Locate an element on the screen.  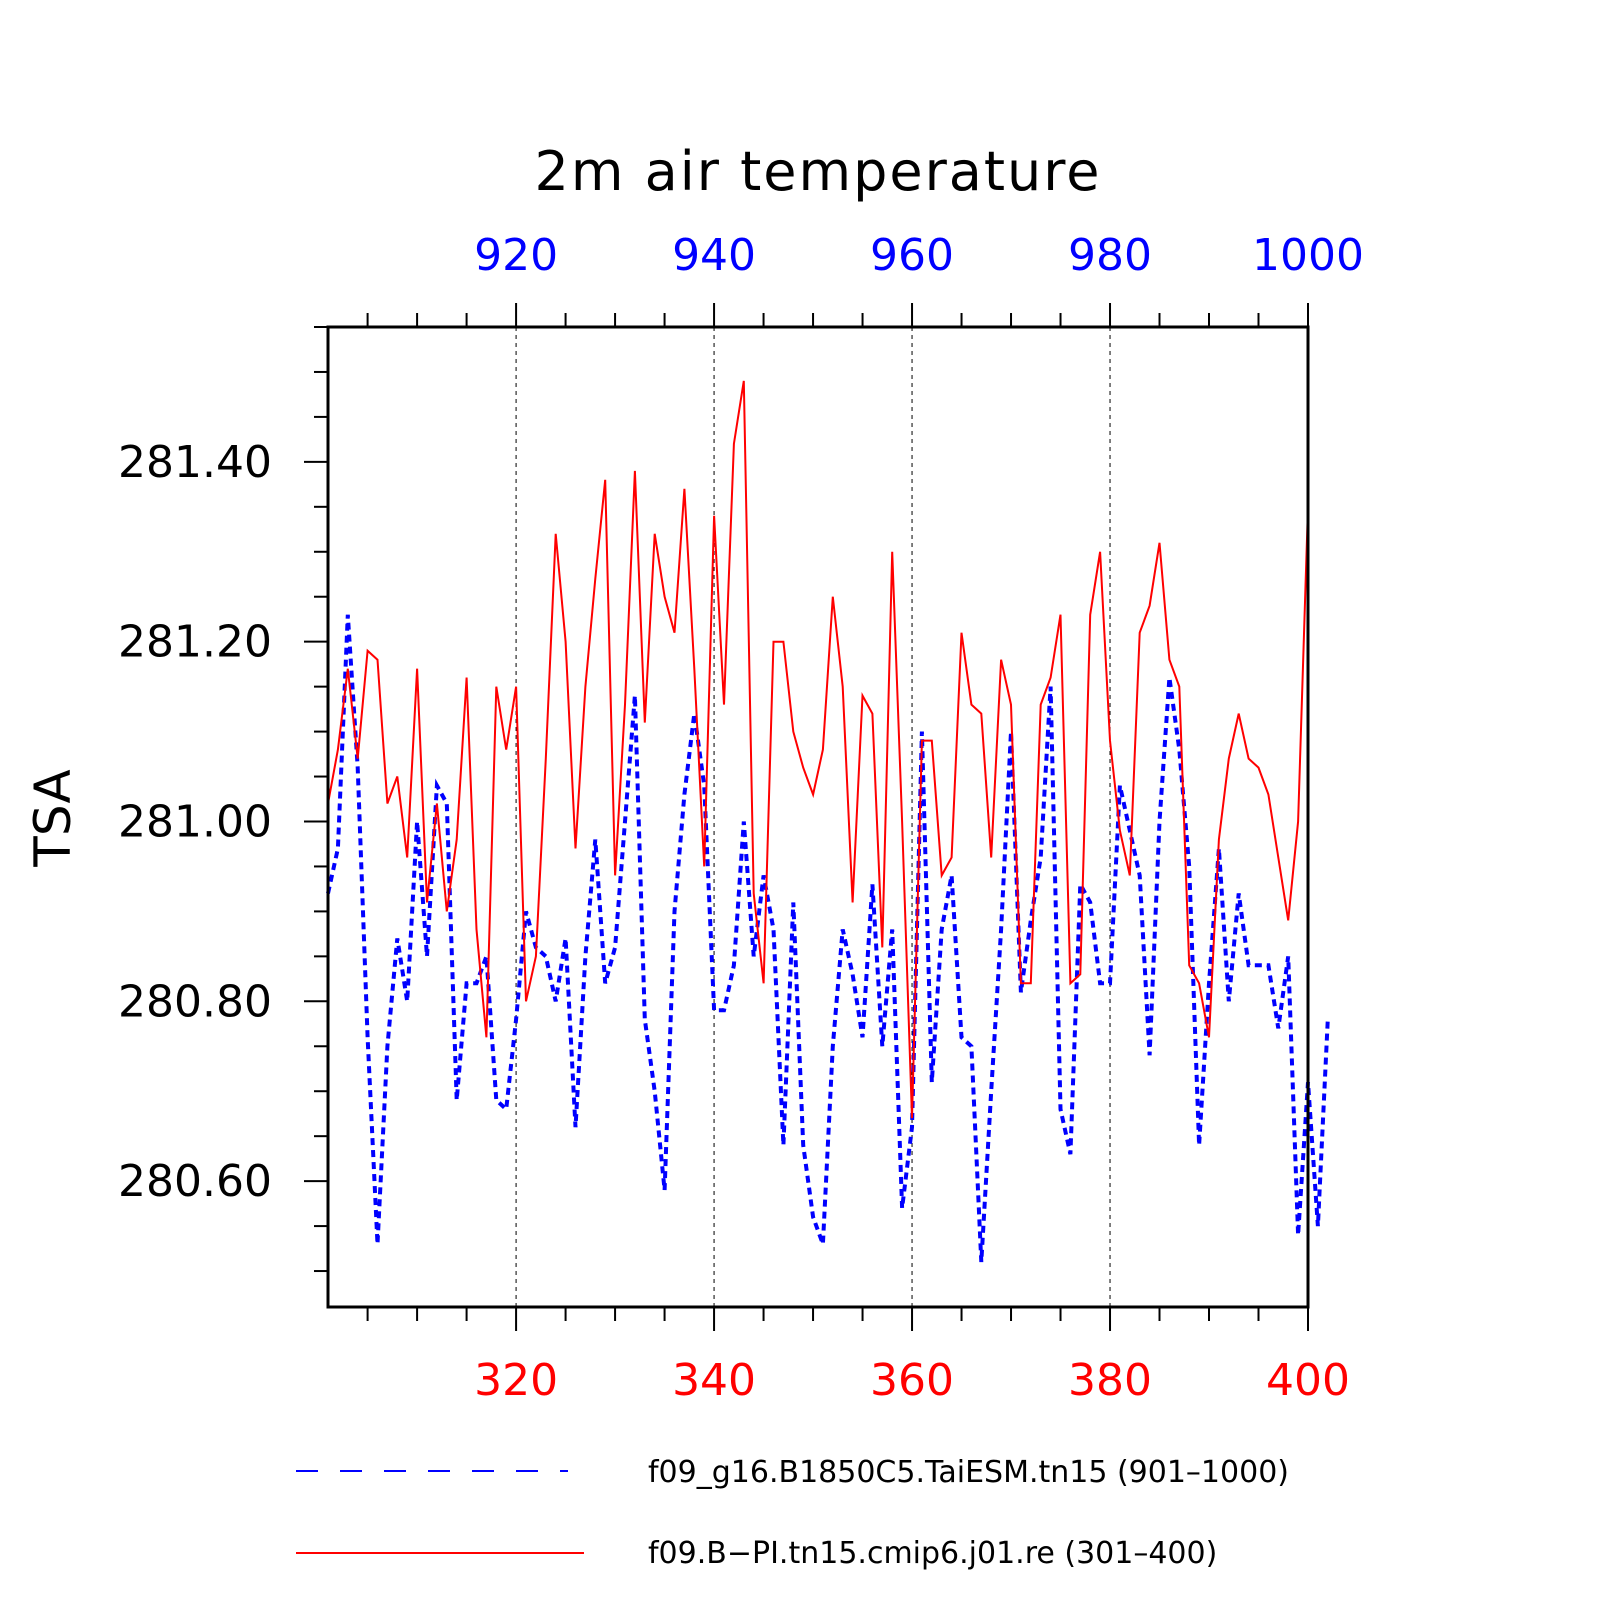
bottom-tick-label: 320 is located at coordinates (516, 1380).